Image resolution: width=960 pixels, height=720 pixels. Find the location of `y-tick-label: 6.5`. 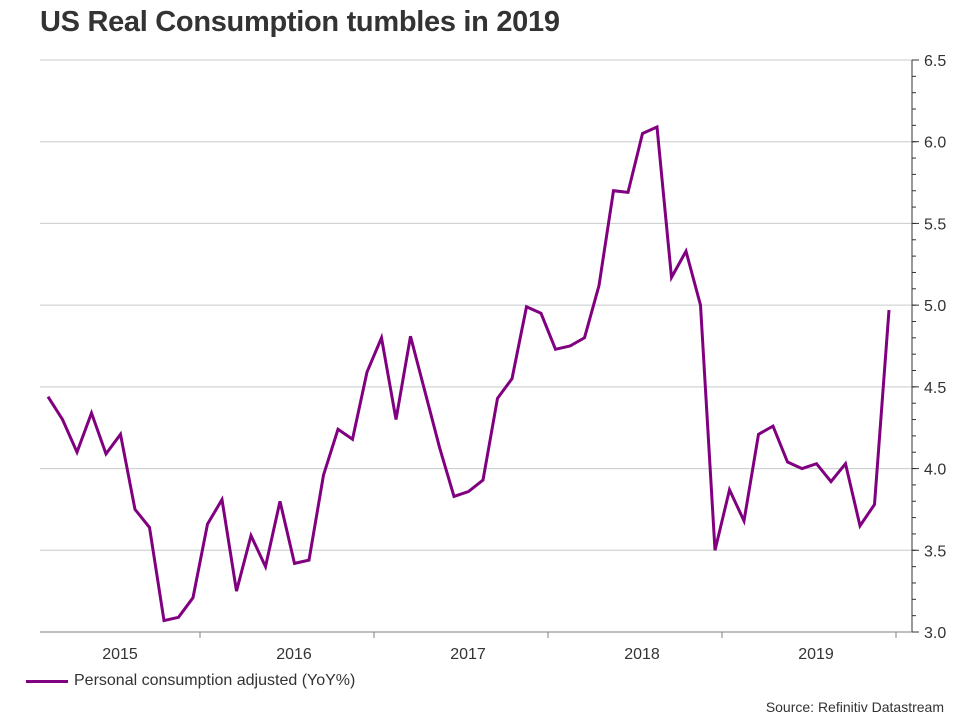

y-tick-label: 6.5 is located at coordinates (935, 61).